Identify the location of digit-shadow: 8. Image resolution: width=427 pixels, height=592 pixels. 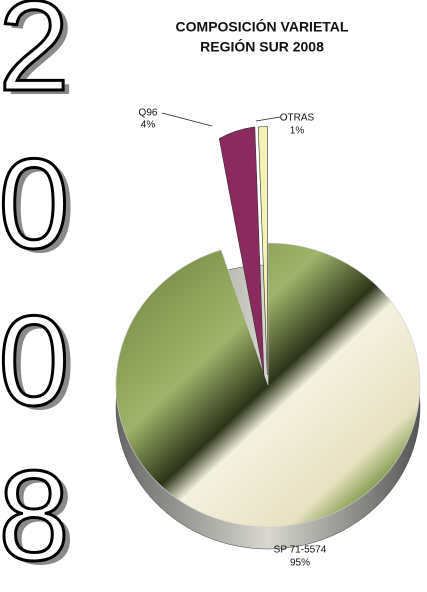
(39, 520).